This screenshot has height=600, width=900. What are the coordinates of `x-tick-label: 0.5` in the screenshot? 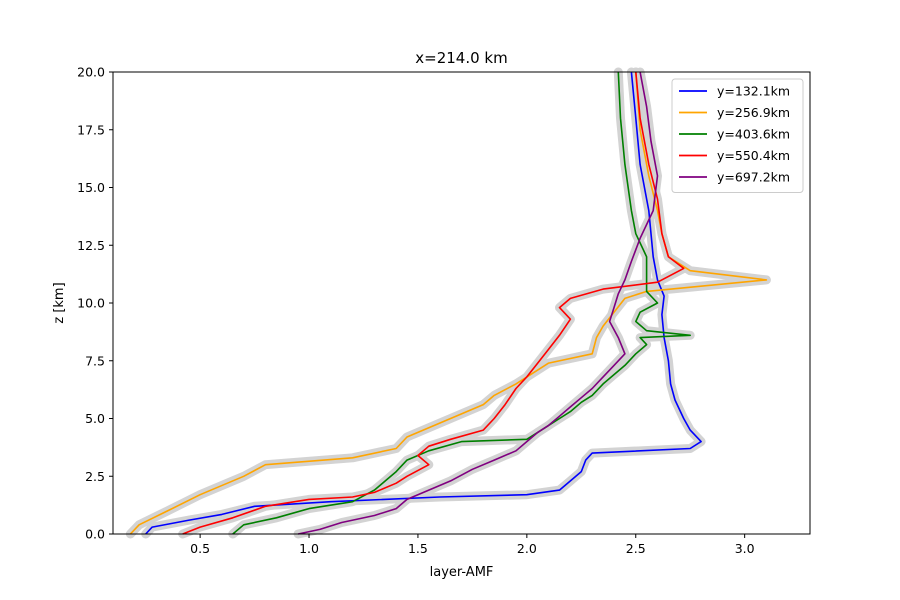 It's located at (200, 548).